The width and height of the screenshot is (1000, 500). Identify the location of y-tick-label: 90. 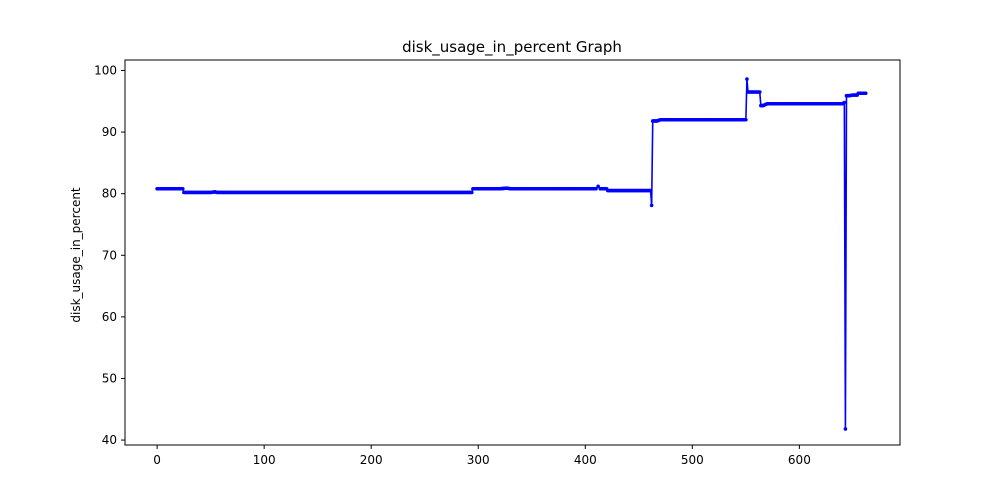
(109, 132).